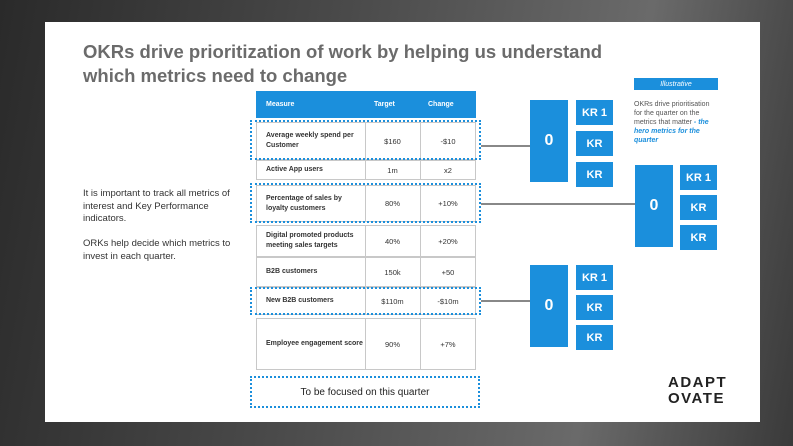 This screenshot has height=446, width=793. I want to click on target-cell: 80%, so click(392, 203).